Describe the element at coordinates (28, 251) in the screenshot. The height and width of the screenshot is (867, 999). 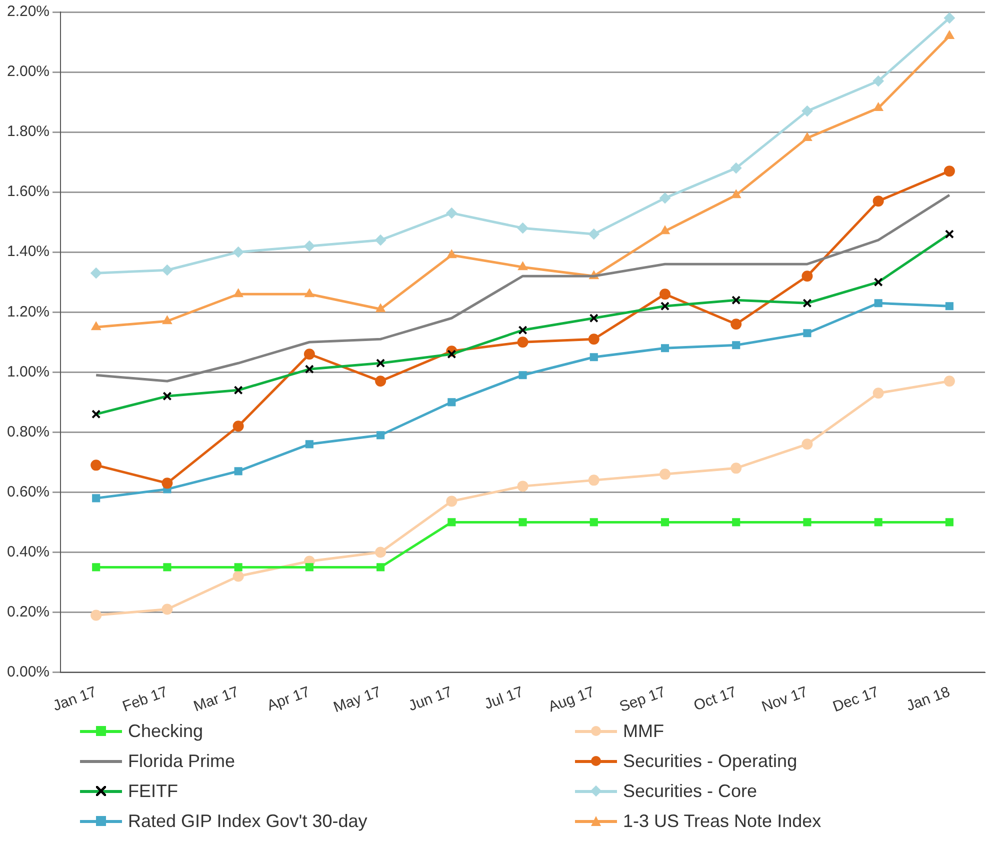
I see `y-tick-label: 1.40%` at that location.